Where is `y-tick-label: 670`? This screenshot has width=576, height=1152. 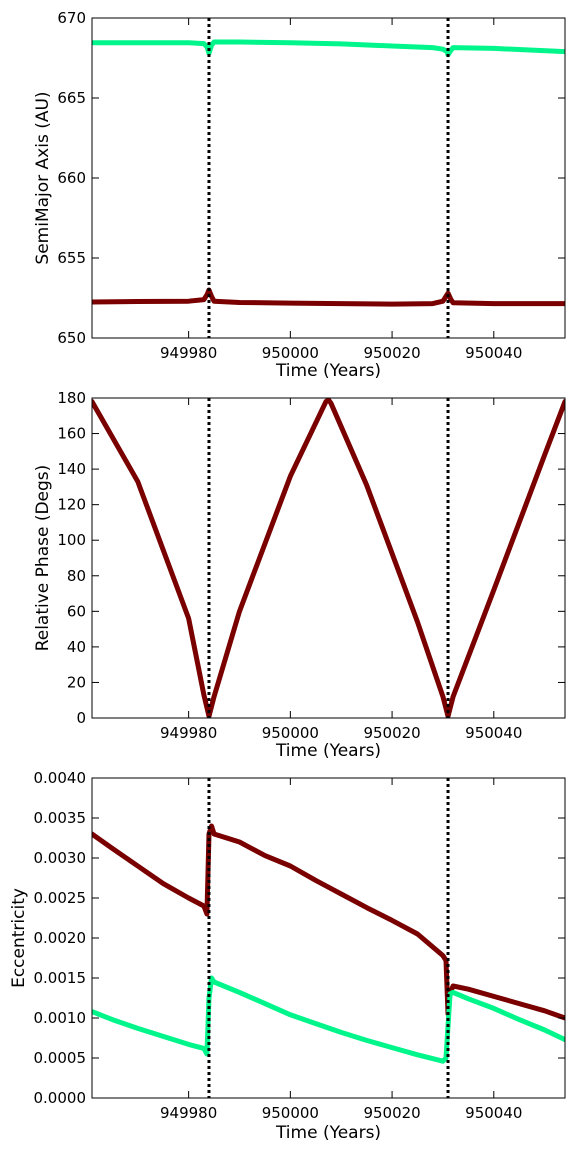
y-tick-label: 670 is located at coordinates (71, 18).